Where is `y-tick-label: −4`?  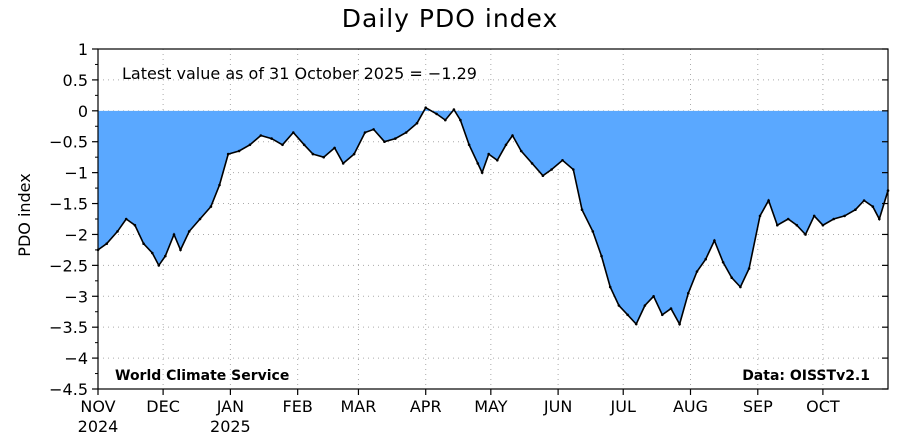 y-tick-label: −4 is located at coordinates (76, 358).